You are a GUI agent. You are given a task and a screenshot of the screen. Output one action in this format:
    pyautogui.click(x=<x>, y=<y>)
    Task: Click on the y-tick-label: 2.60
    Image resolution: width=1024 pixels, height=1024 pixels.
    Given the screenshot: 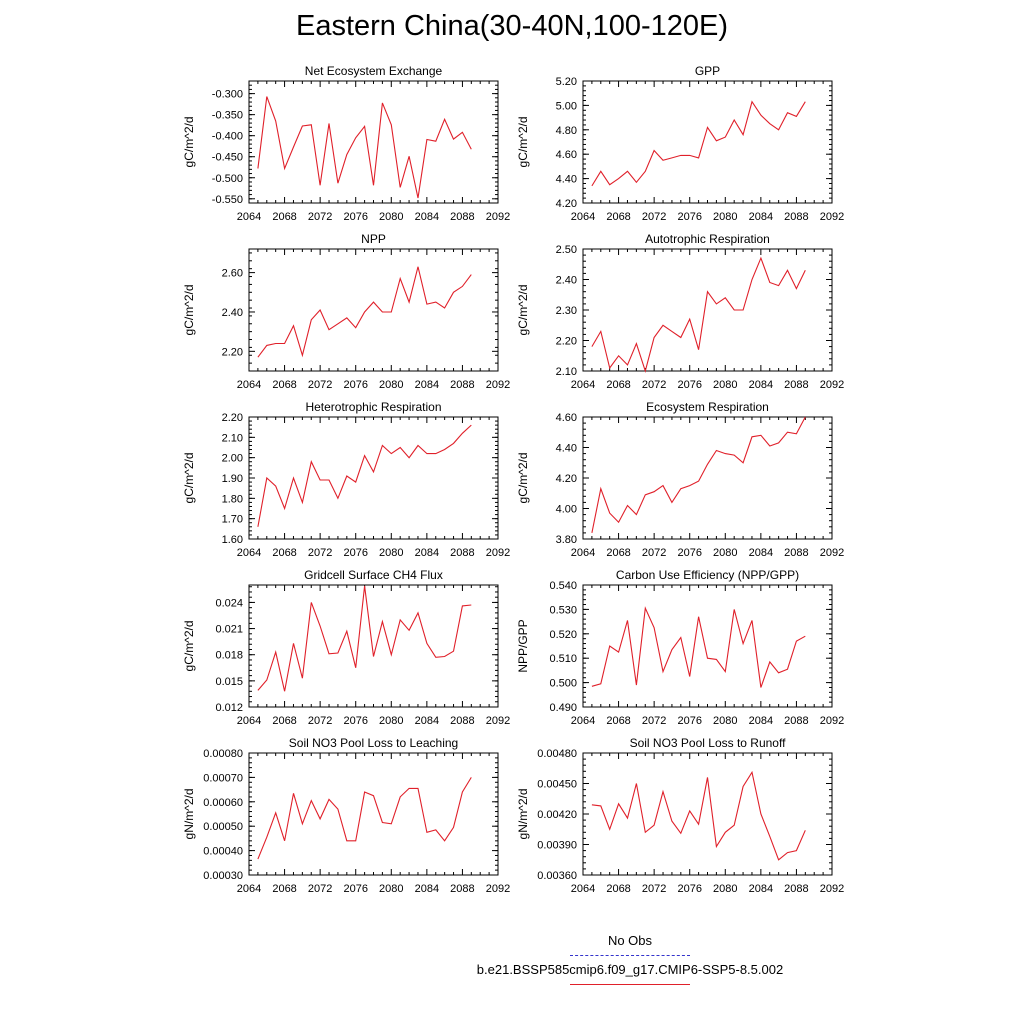 What is the action you would take?
    pyautogui.click(x=232, y=274)
    